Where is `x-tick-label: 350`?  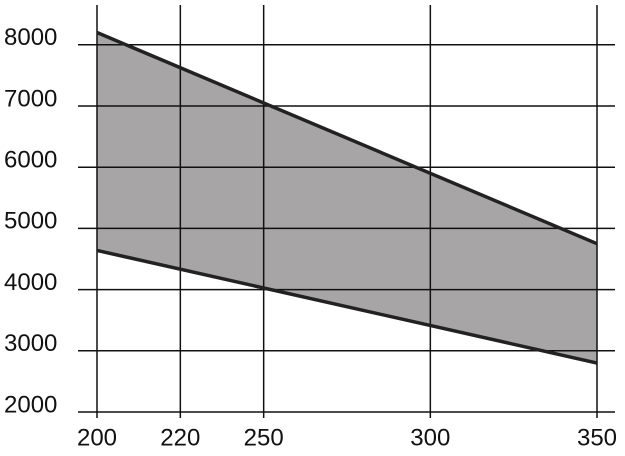
x-tick-label: 350 is located at coordinates (597, 437).